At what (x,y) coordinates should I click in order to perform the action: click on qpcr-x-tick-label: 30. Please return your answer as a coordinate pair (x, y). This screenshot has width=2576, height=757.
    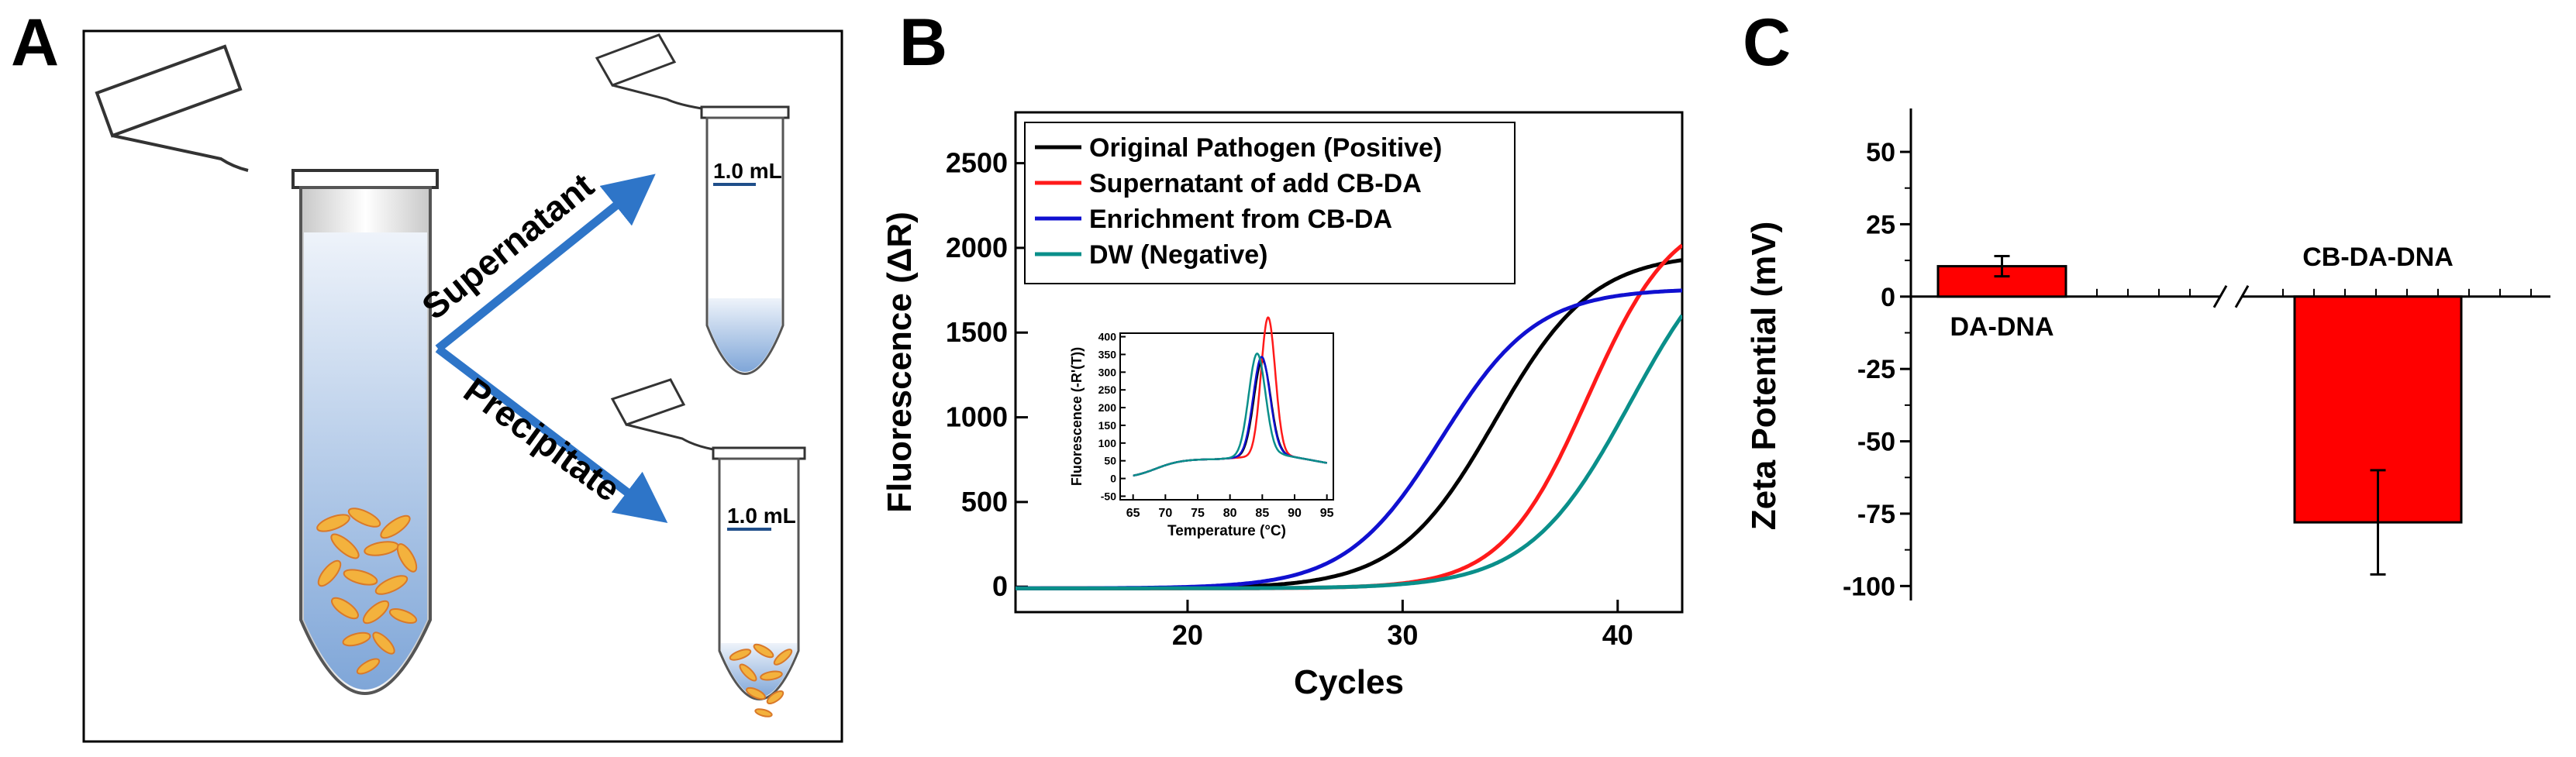
    Looking at the image, I should click on (1402, 635).